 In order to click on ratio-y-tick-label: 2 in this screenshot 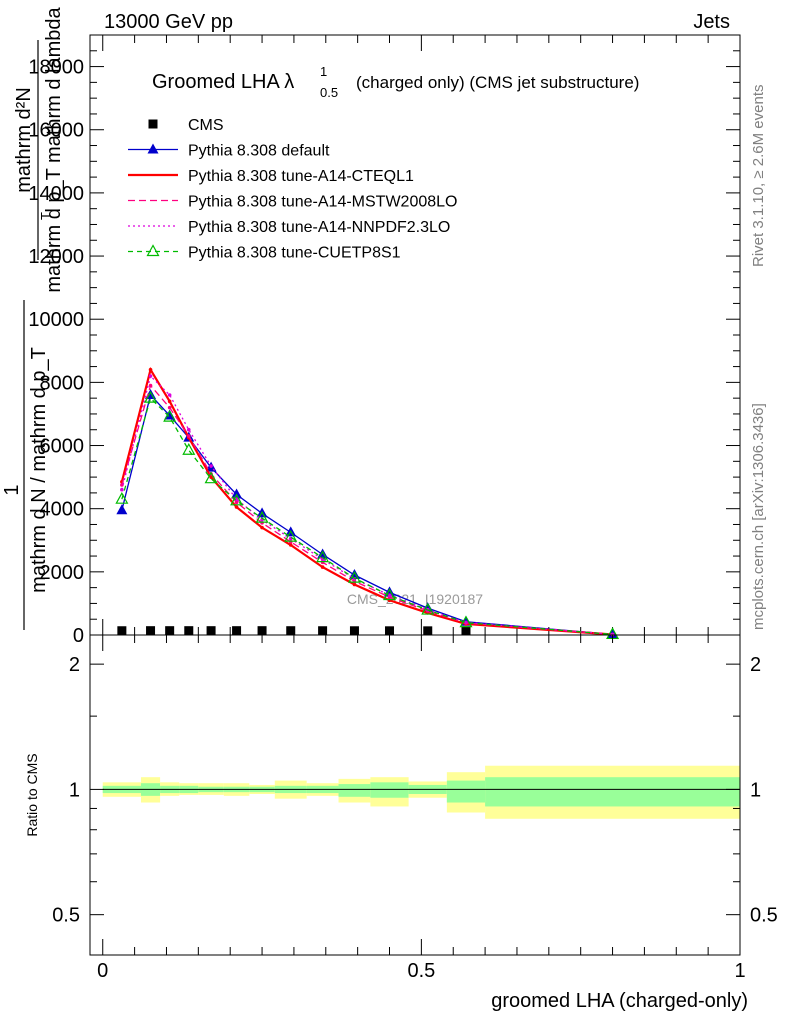, I will do `click(74, 665)`.